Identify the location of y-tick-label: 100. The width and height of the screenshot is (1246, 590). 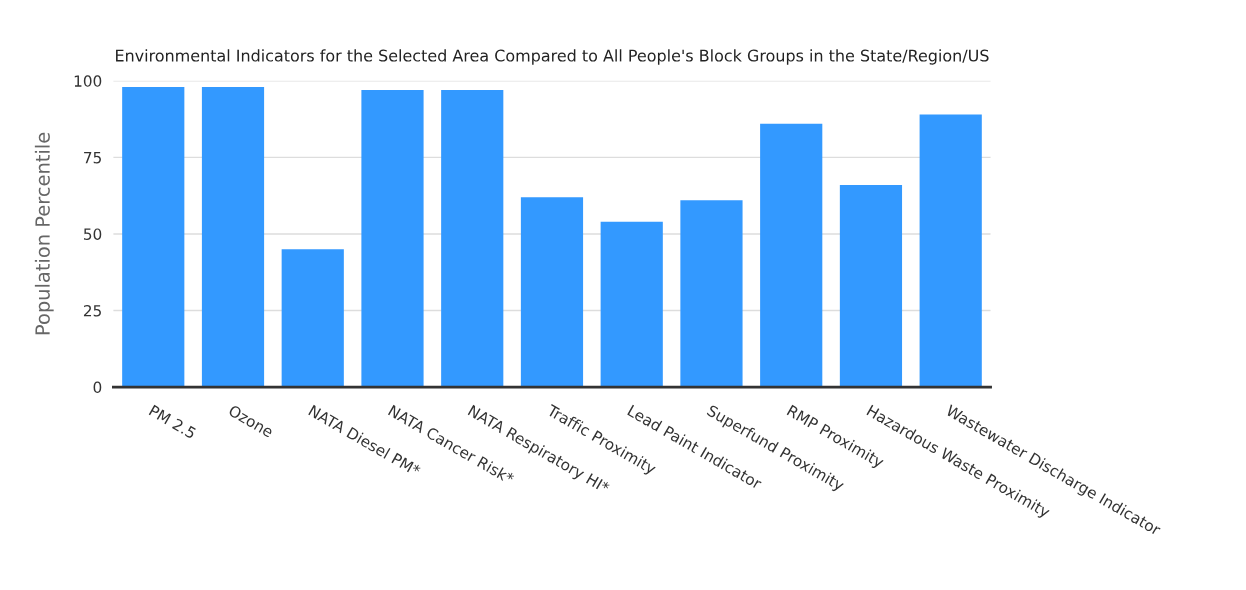
(88, 81).